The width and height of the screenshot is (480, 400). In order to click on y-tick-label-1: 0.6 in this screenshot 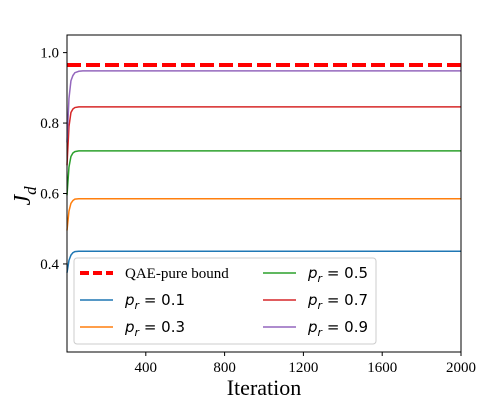, I will do `click(49, 195)`.